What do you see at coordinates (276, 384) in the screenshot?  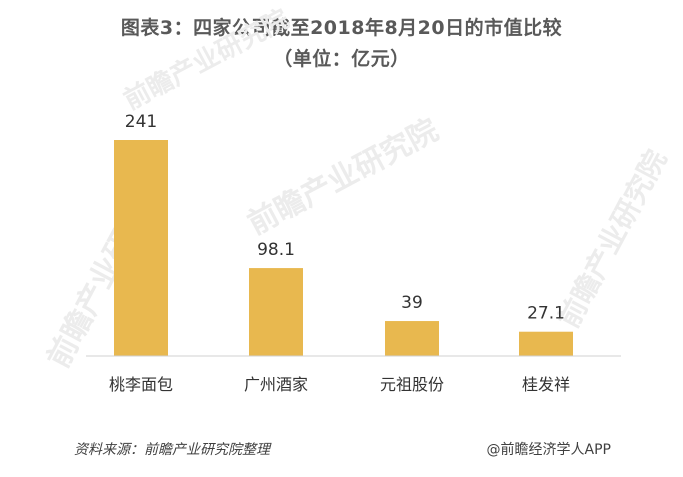 I see `category-label-2: 广州酒家` at bounding box center [276, 384].